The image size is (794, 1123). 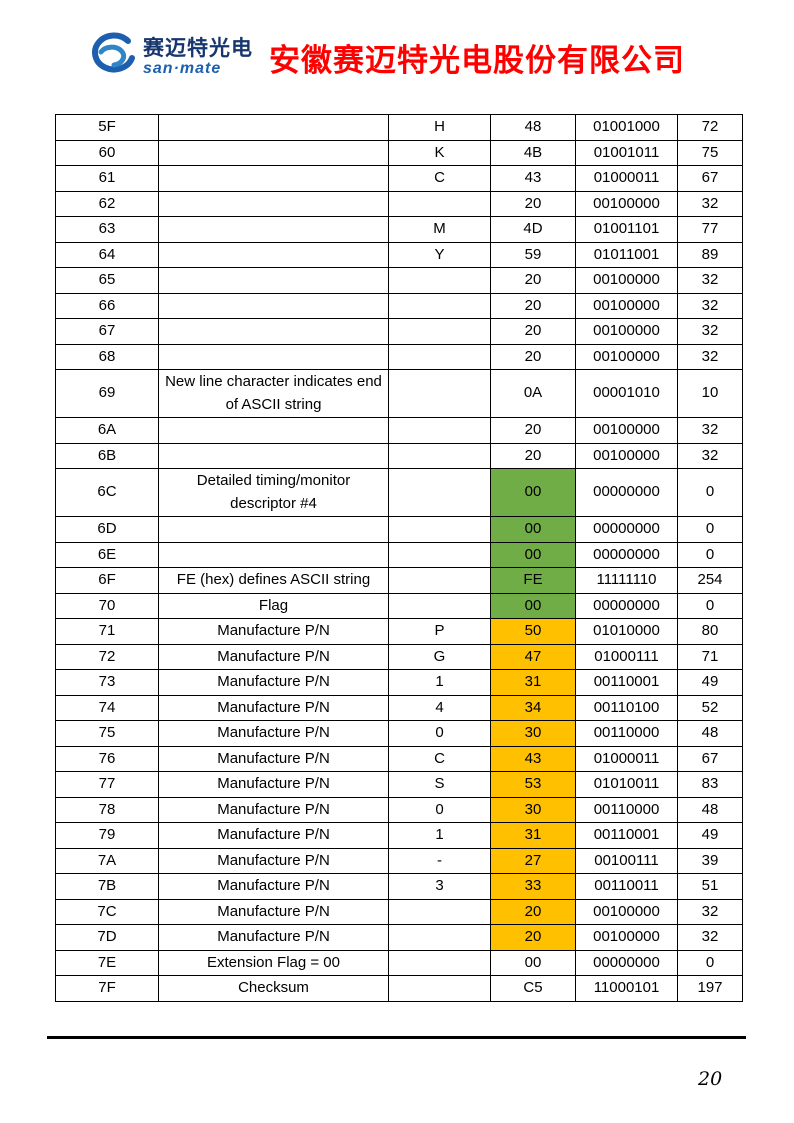 I want to click on cell-decimal-value: 49, so click(x=710, y=835).